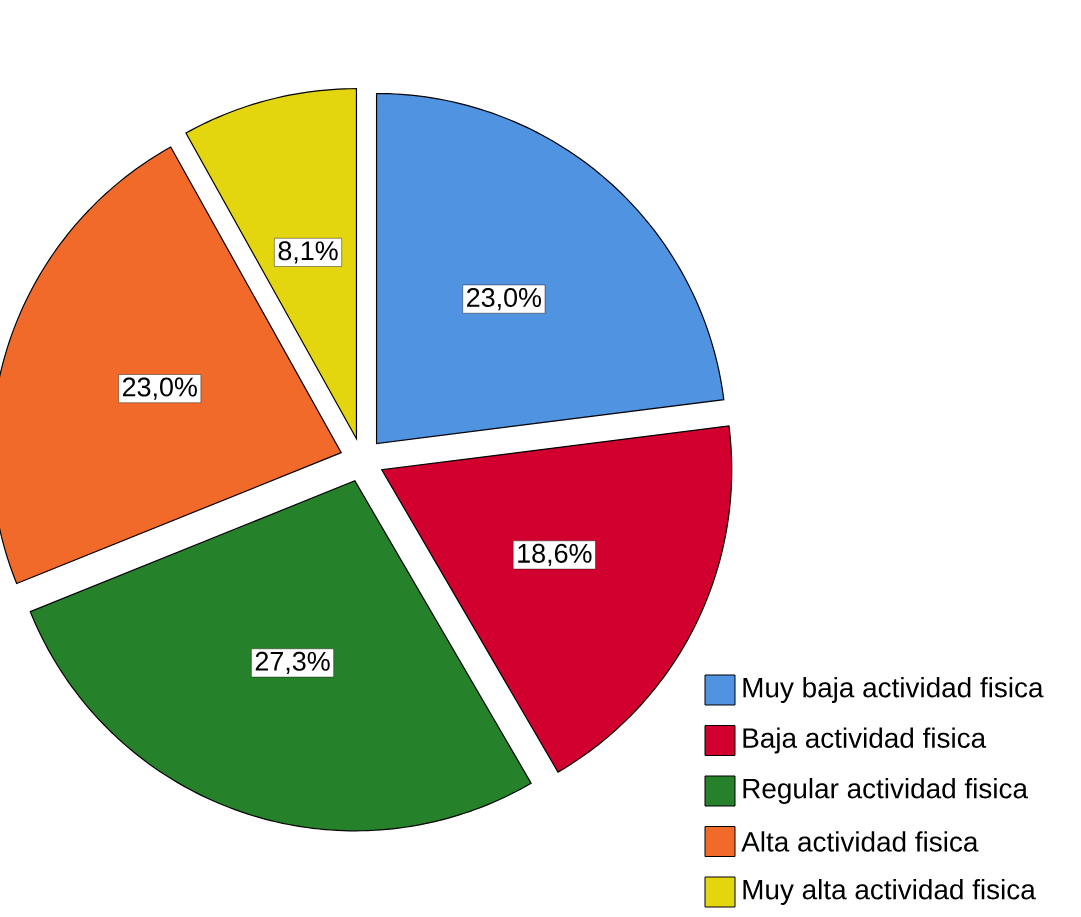 This screenshot has width=1081, height=917. What do you see at coordinates (885, 791) in the screenshot?
I see `legend-label: Regular actividad fisica` at bounding box center [885, 791].